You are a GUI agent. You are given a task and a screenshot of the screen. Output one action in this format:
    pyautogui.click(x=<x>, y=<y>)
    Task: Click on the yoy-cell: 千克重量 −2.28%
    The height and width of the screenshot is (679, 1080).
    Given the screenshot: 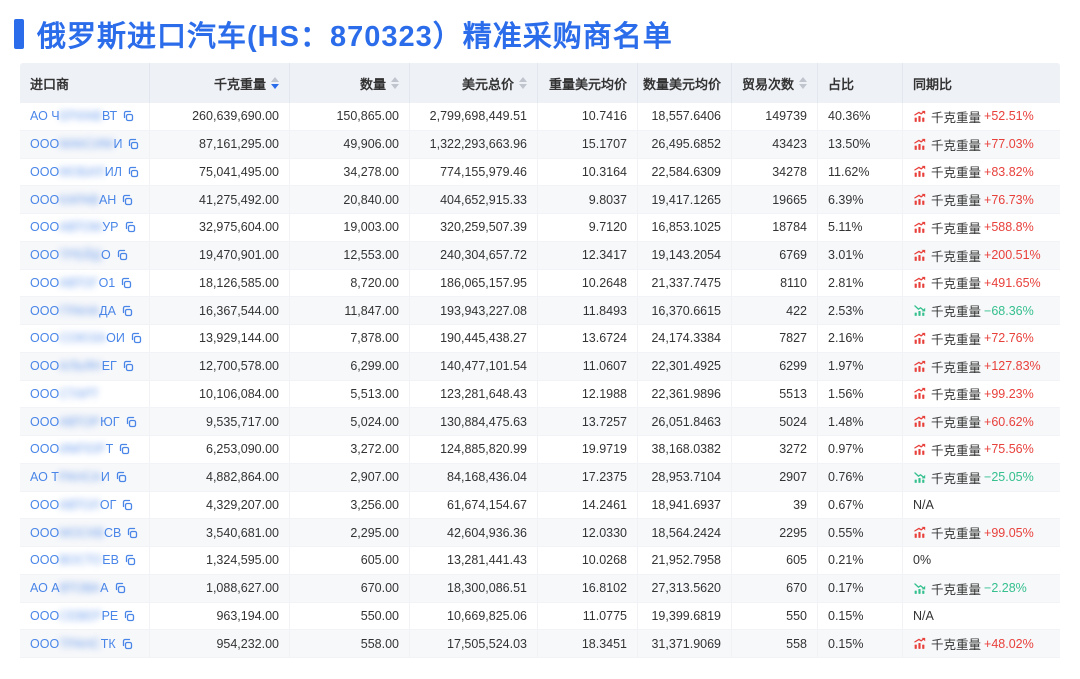 What is the action you would take?
    pyautogui.click(x=981, y=588)
    